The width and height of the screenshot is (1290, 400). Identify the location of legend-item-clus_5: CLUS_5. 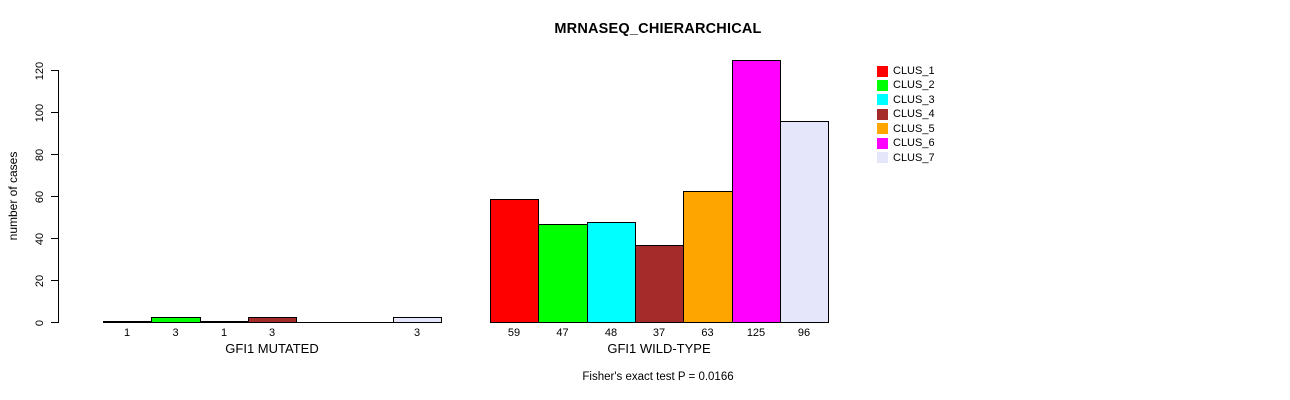
(906, 129).